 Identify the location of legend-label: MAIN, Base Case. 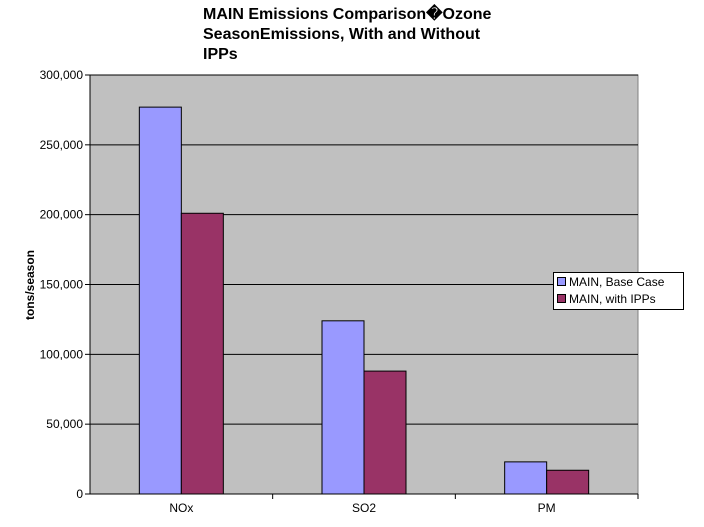
(617, 281).